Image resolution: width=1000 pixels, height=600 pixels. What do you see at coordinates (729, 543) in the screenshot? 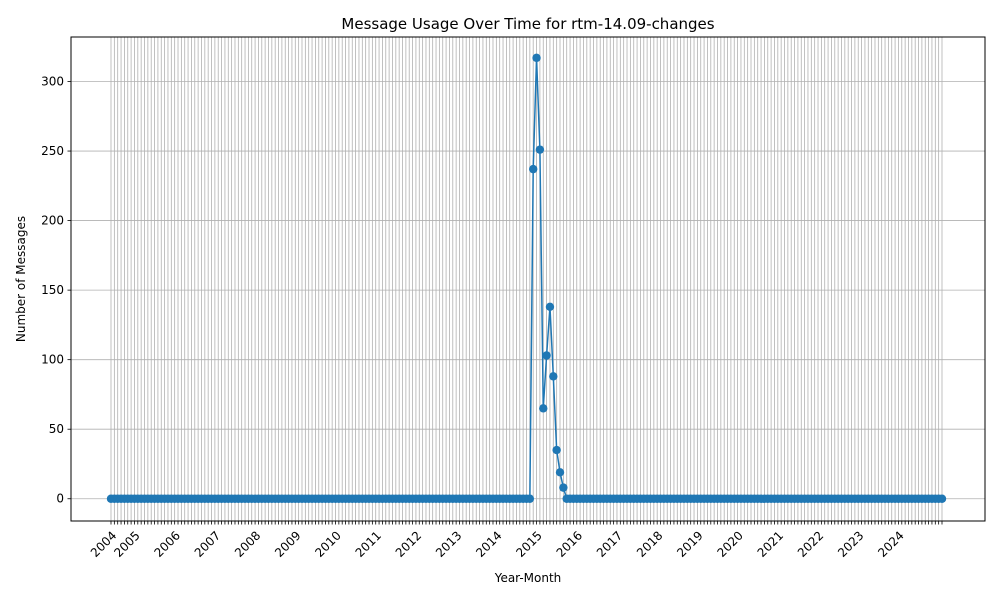
I see `x-tick-label: 2020` at bounding box center [729, 543].